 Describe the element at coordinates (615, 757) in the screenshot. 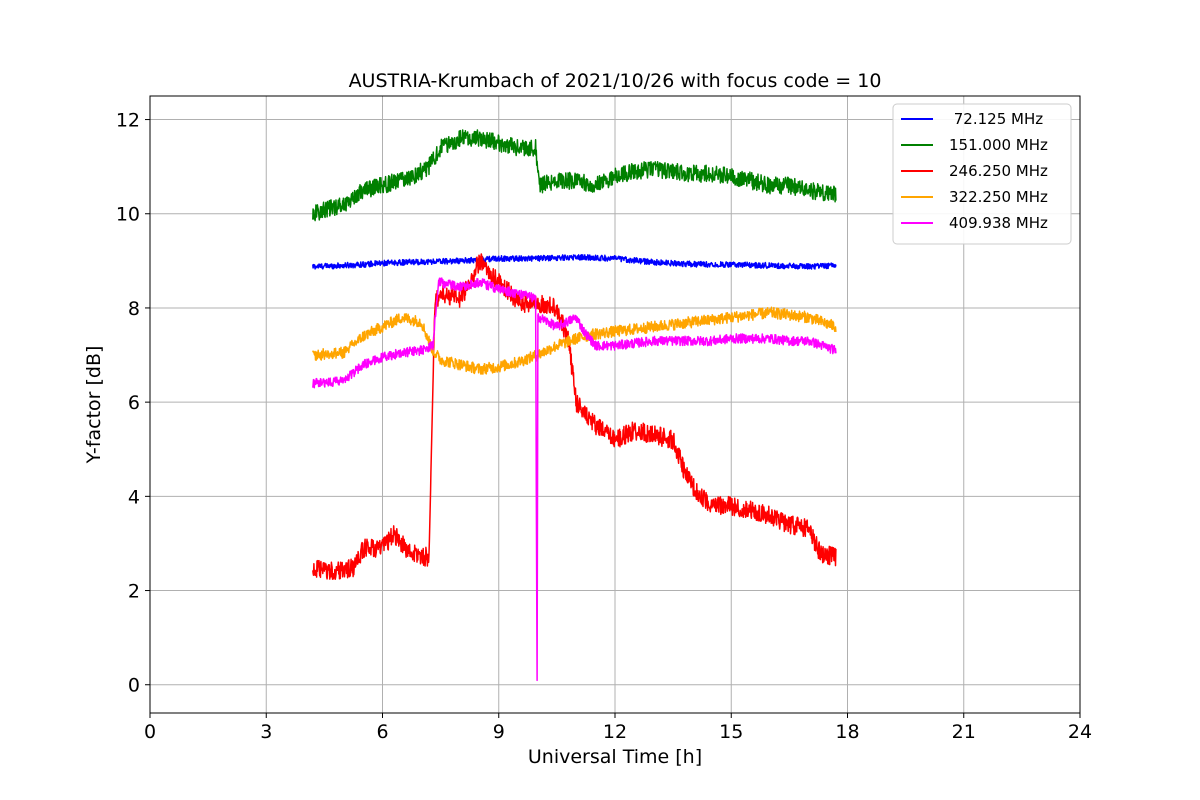

I see `x-axis-label: Universal Time [h]` at that location.